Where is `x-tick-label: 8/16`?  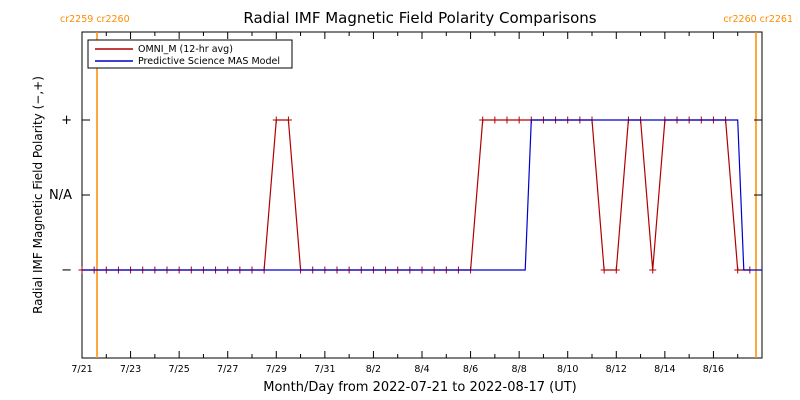
x-tick-label: 8/16 is located at coordinates (713, 369).